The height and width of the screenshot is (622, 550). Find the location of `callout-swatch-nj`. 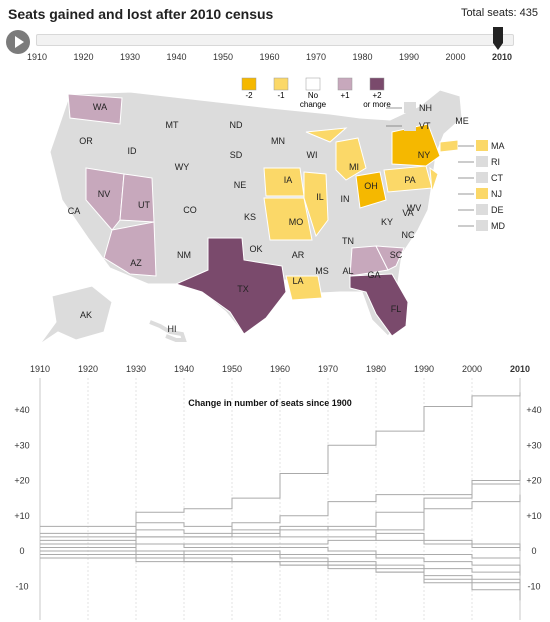

callout-swatch-nj is located at coordinates (482, 193).